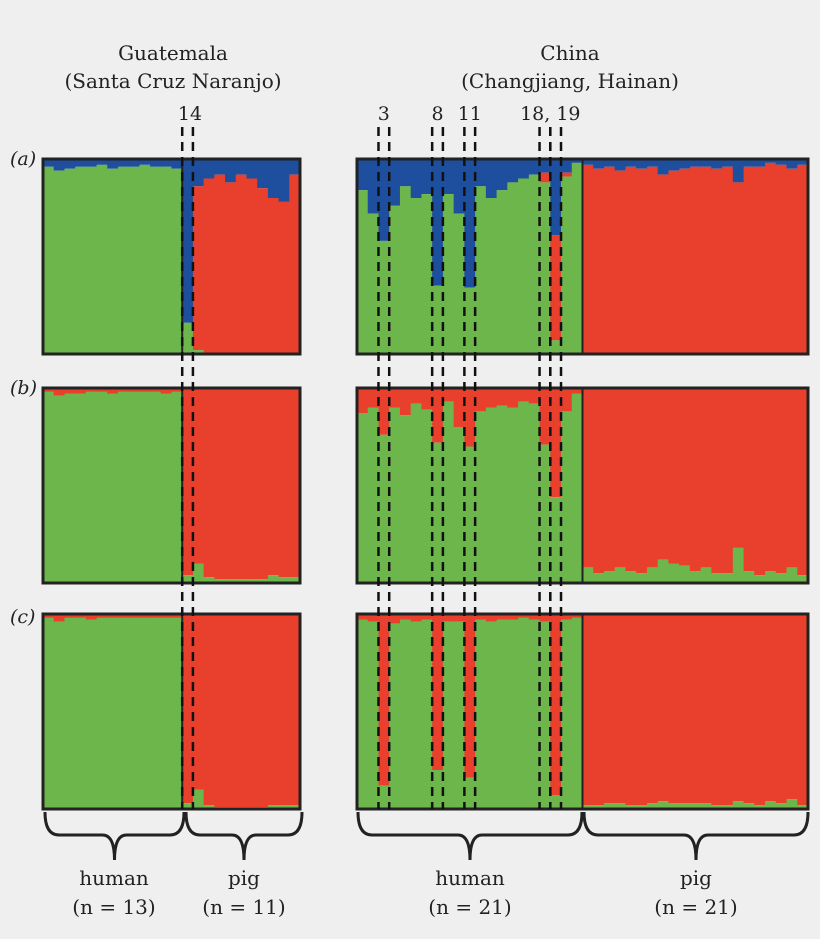 The width and height of the screenshot is (820, 939). I want to click on bar-guatemala-p2-s15-green, so click(198, 799).